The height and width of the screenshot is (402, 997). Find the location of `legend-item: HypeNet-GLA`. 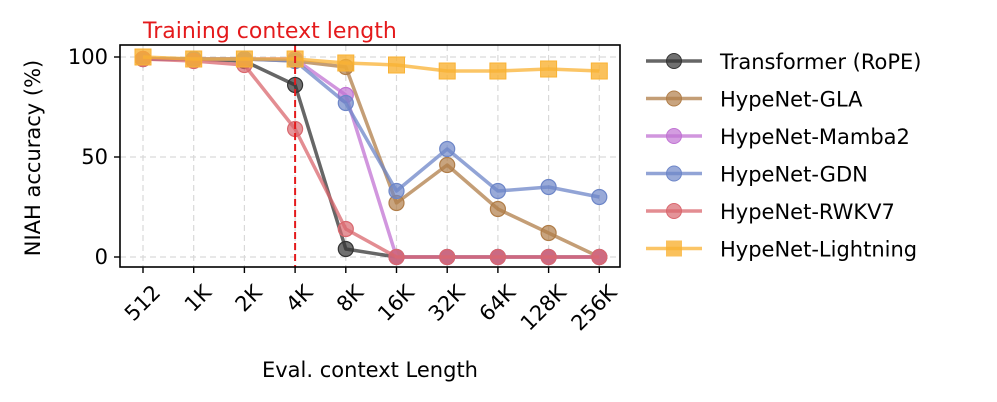

legend-item: HypeNet-GLA is located at coordinates (754, 100).